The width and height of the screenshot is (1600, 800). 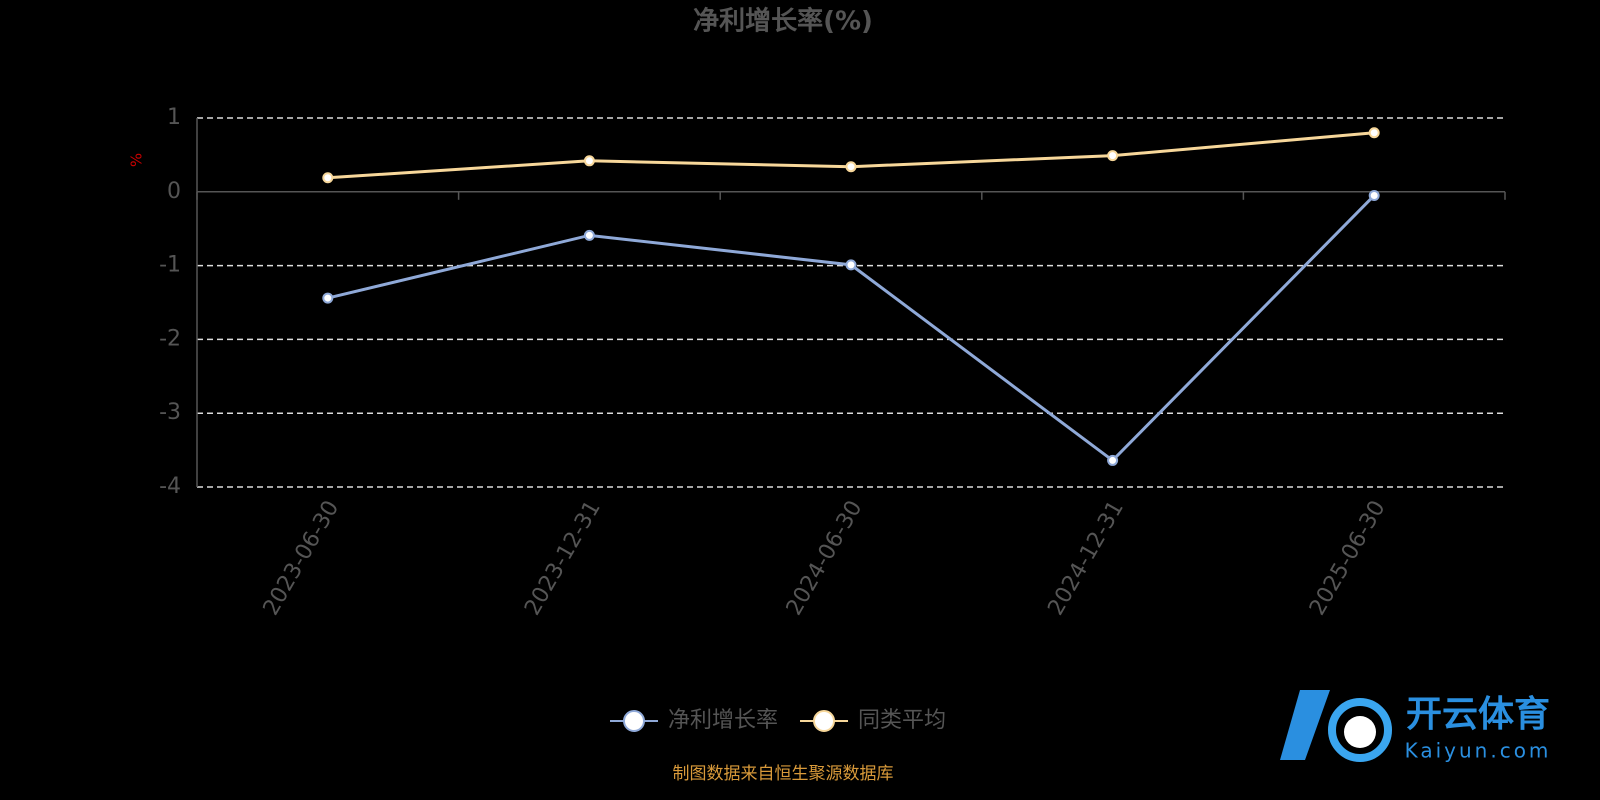 What do you see at coordinates (902, 720) in the screenshot?
I see `legend-label: 同类平均` at bounding box center [902, 720].